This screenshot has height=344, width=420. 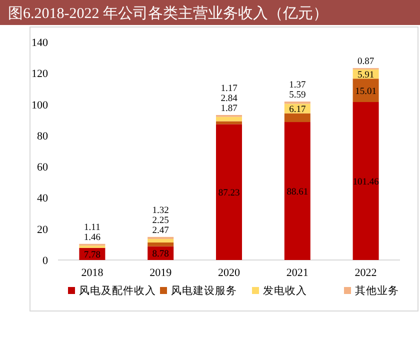 I want to click on data-label: 88.61, so click(x=297, y=193).